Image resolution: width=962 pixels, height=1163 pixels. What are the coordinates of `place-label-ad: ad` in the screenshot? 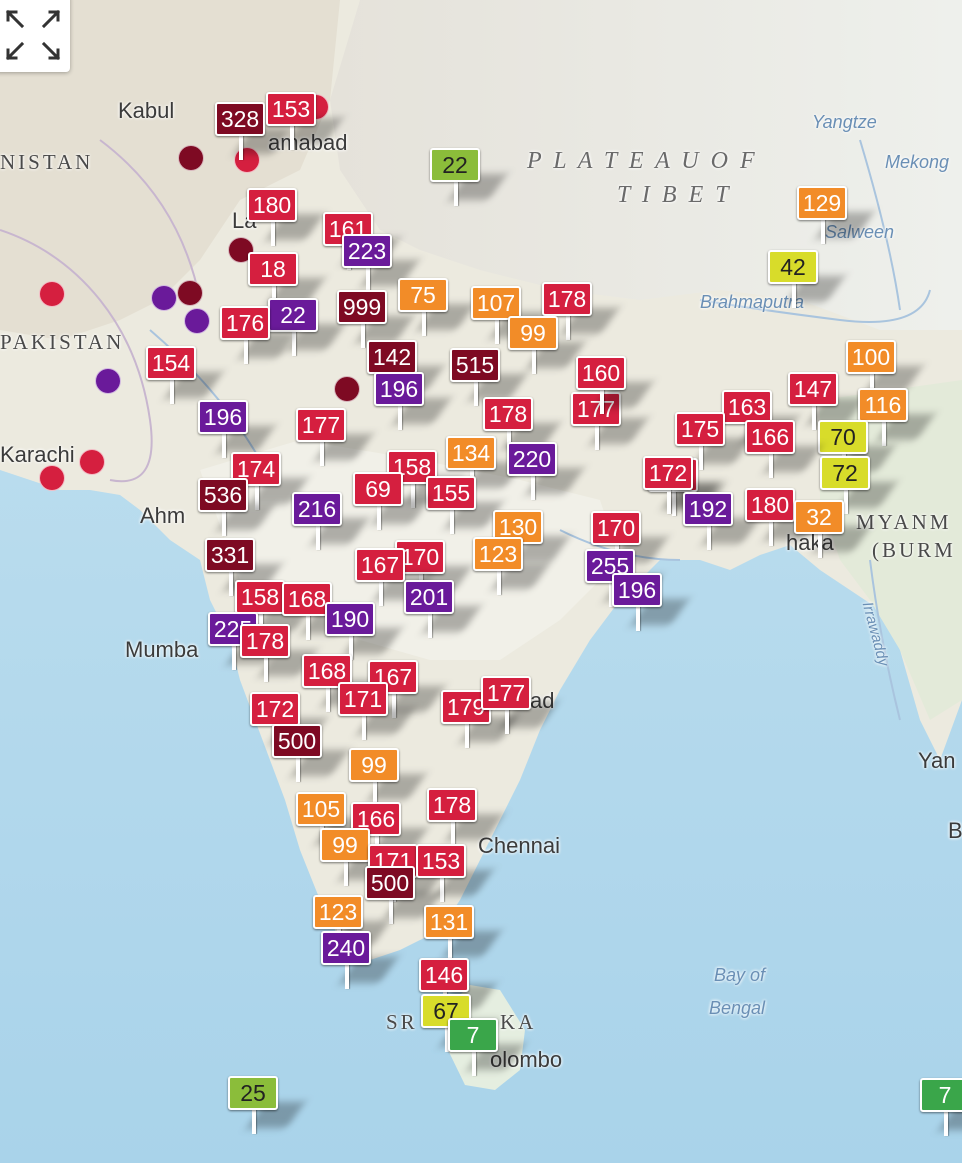 It's located at (542, 700).